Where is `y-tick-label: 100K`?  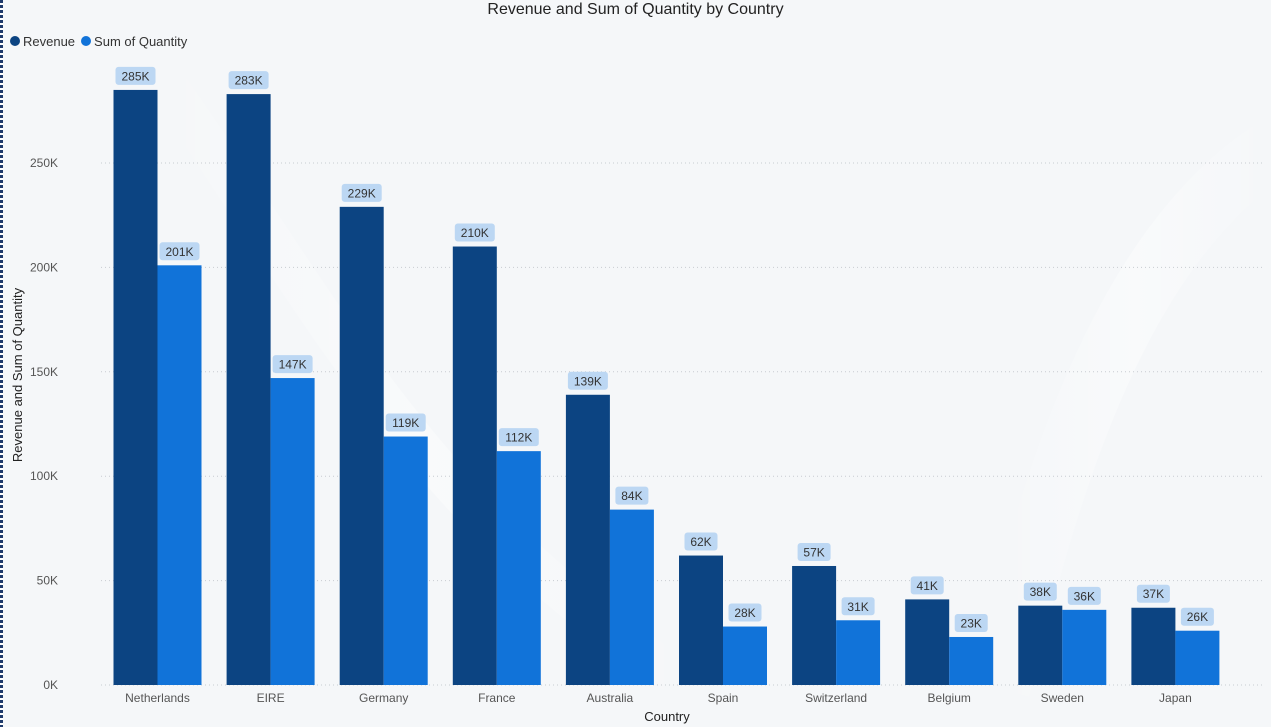 y-tick-label: 100K is located at coordinates (44, 476).